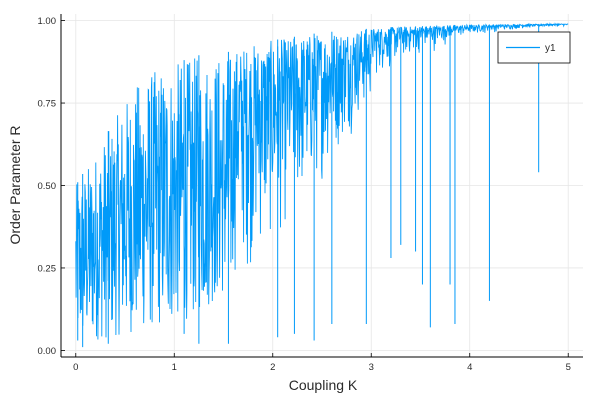 Image resolution: width=600 pixels, height=400 pixels. Describe the element at coordinates (47, 351) in the screenshot. I see `y-tick-label: 0.00` at that location.